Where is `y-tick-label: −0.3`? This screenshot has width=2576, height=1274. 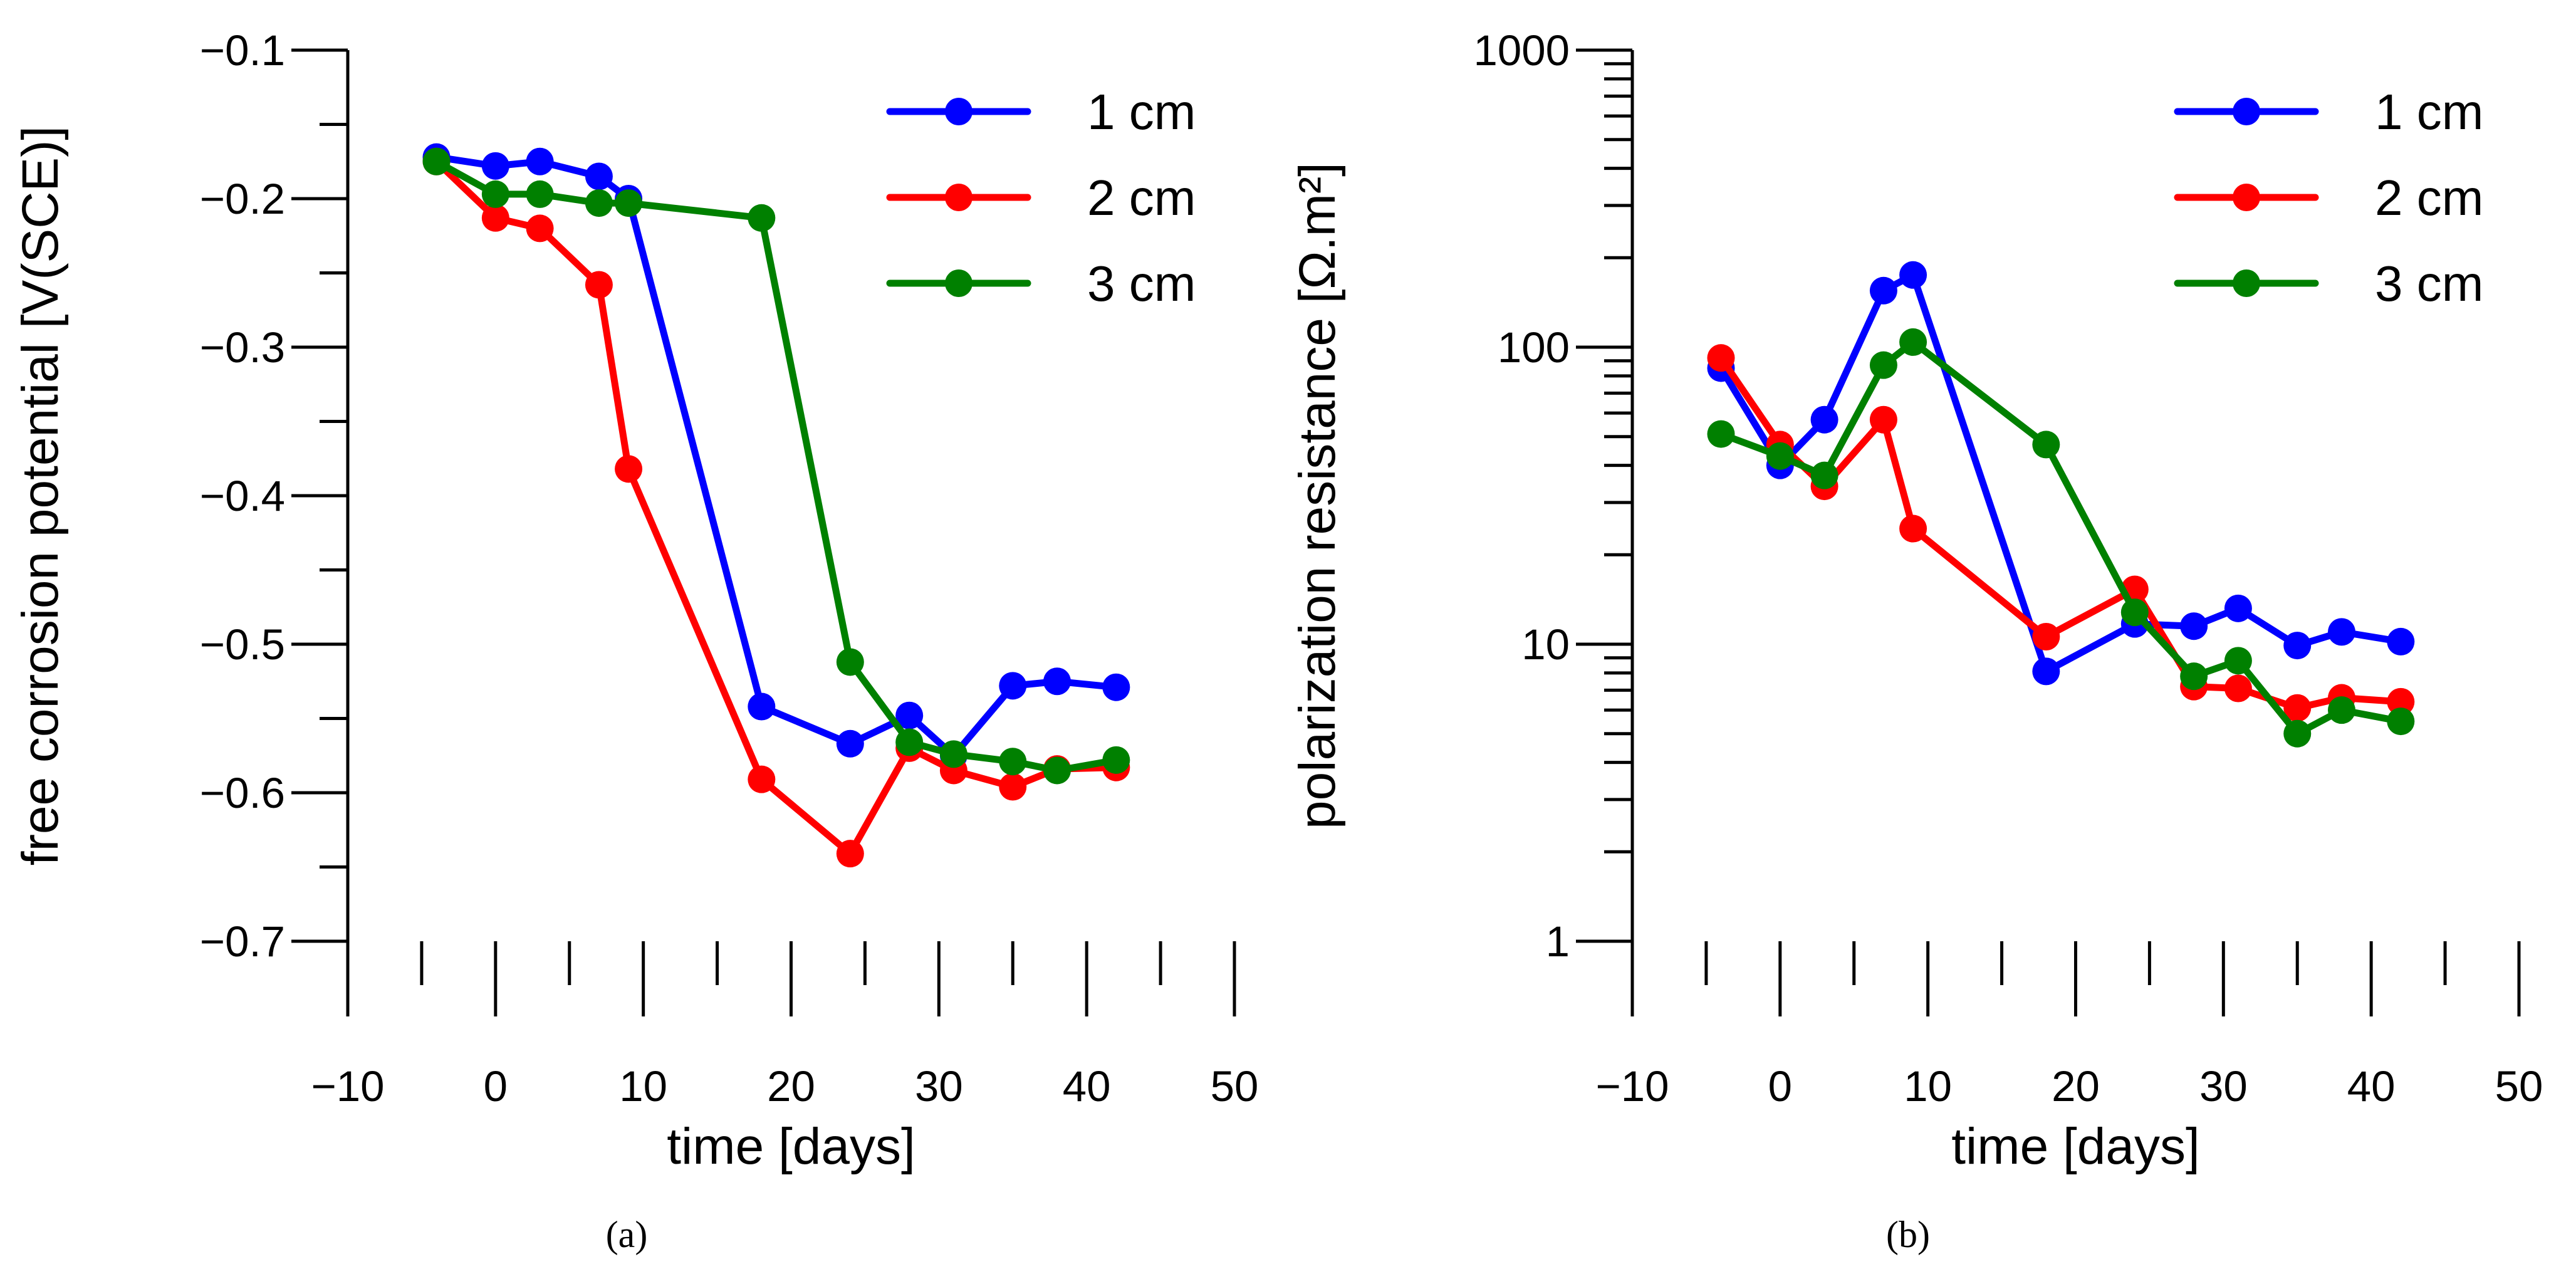
y-tick-label: −0.3 is located at coordinates (242, 348).